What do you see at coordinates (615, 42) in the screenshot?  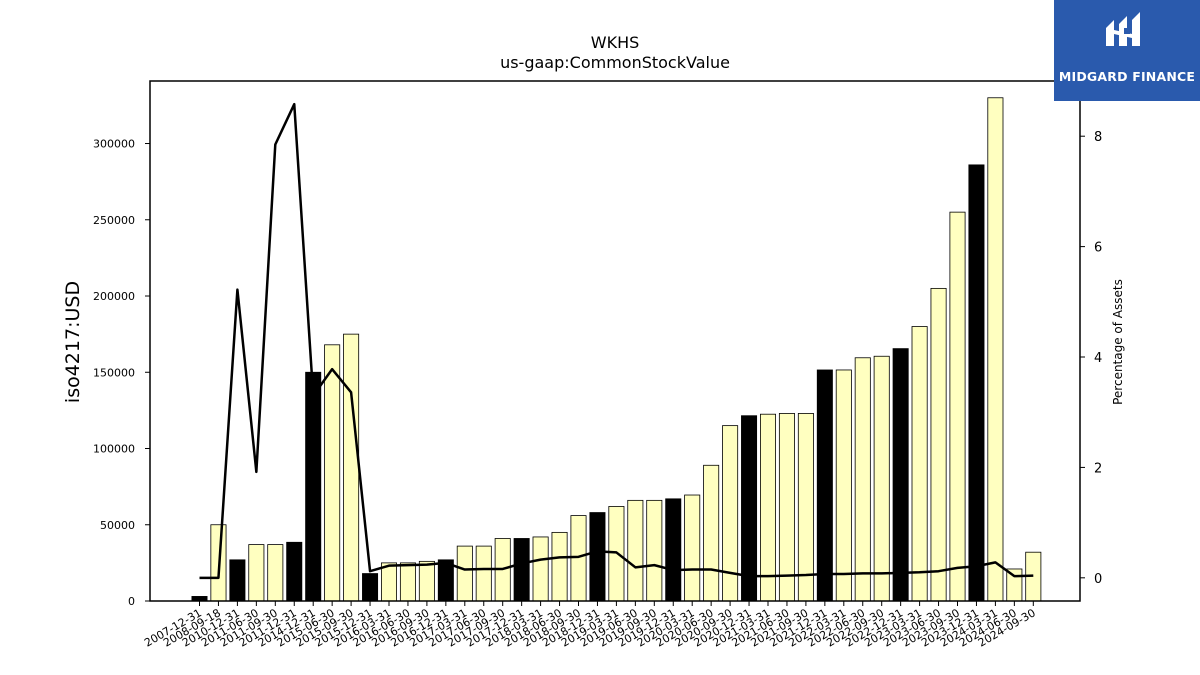 I see `chart-title: WKHS` at bounding box center [615, 42].